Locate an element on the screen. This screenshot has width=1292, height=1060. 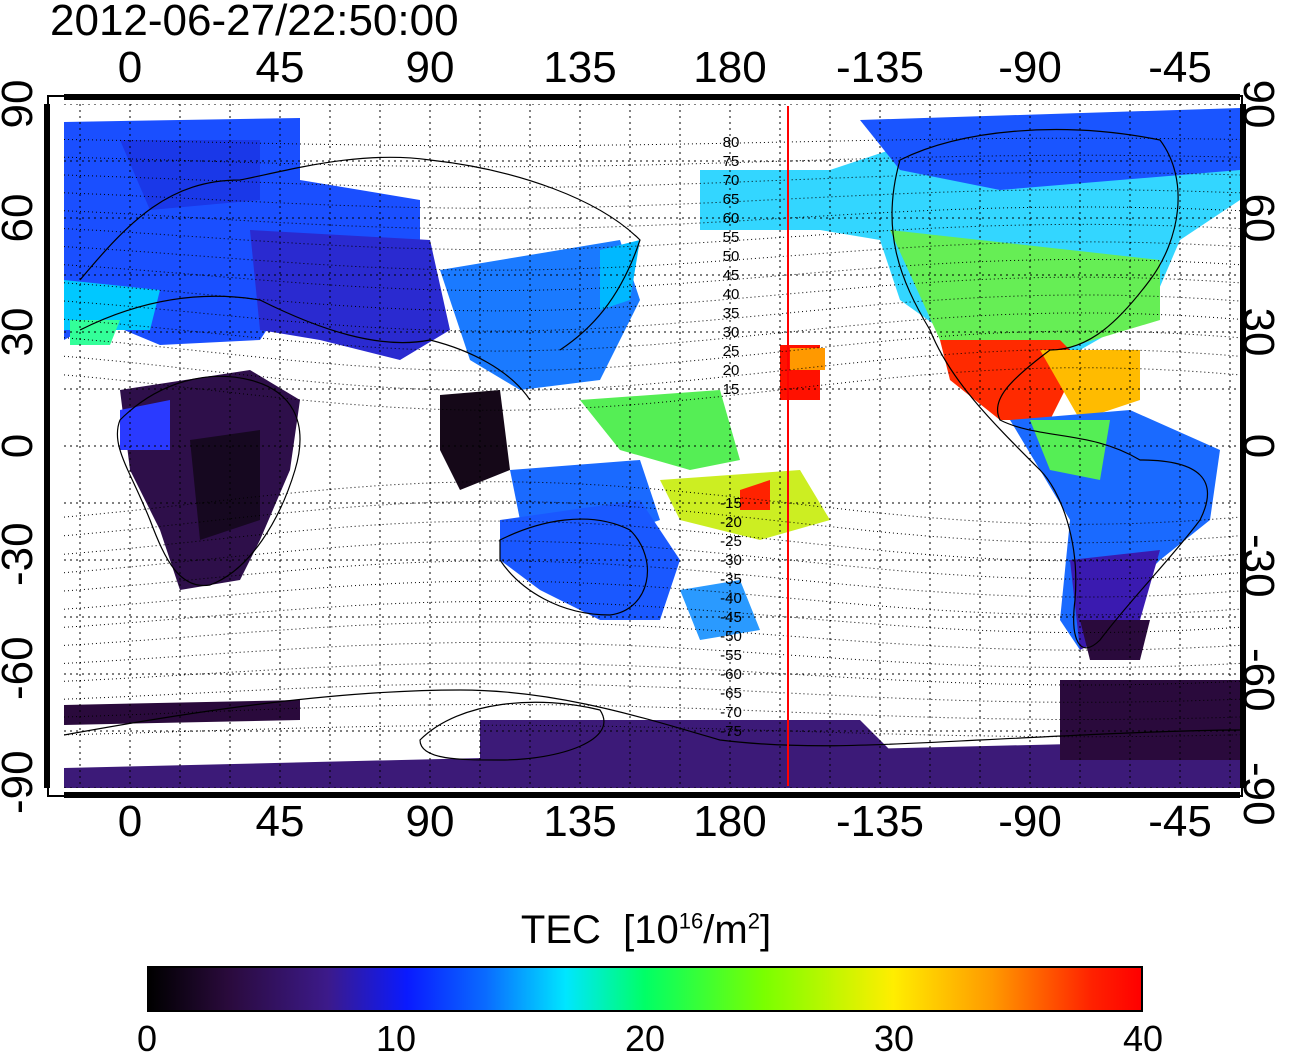
tec-region-south-america is located at coordinates (1115, 535).